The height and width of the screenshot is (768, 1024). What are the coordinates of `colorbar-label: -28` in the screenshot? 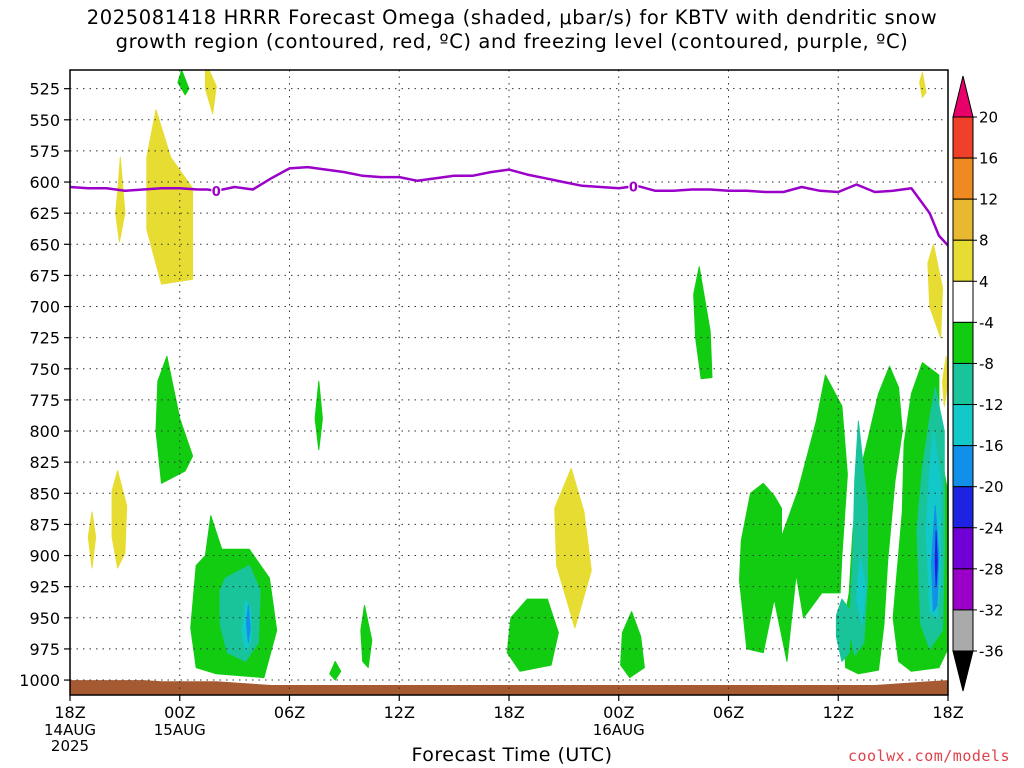 It's located at (991, 569).